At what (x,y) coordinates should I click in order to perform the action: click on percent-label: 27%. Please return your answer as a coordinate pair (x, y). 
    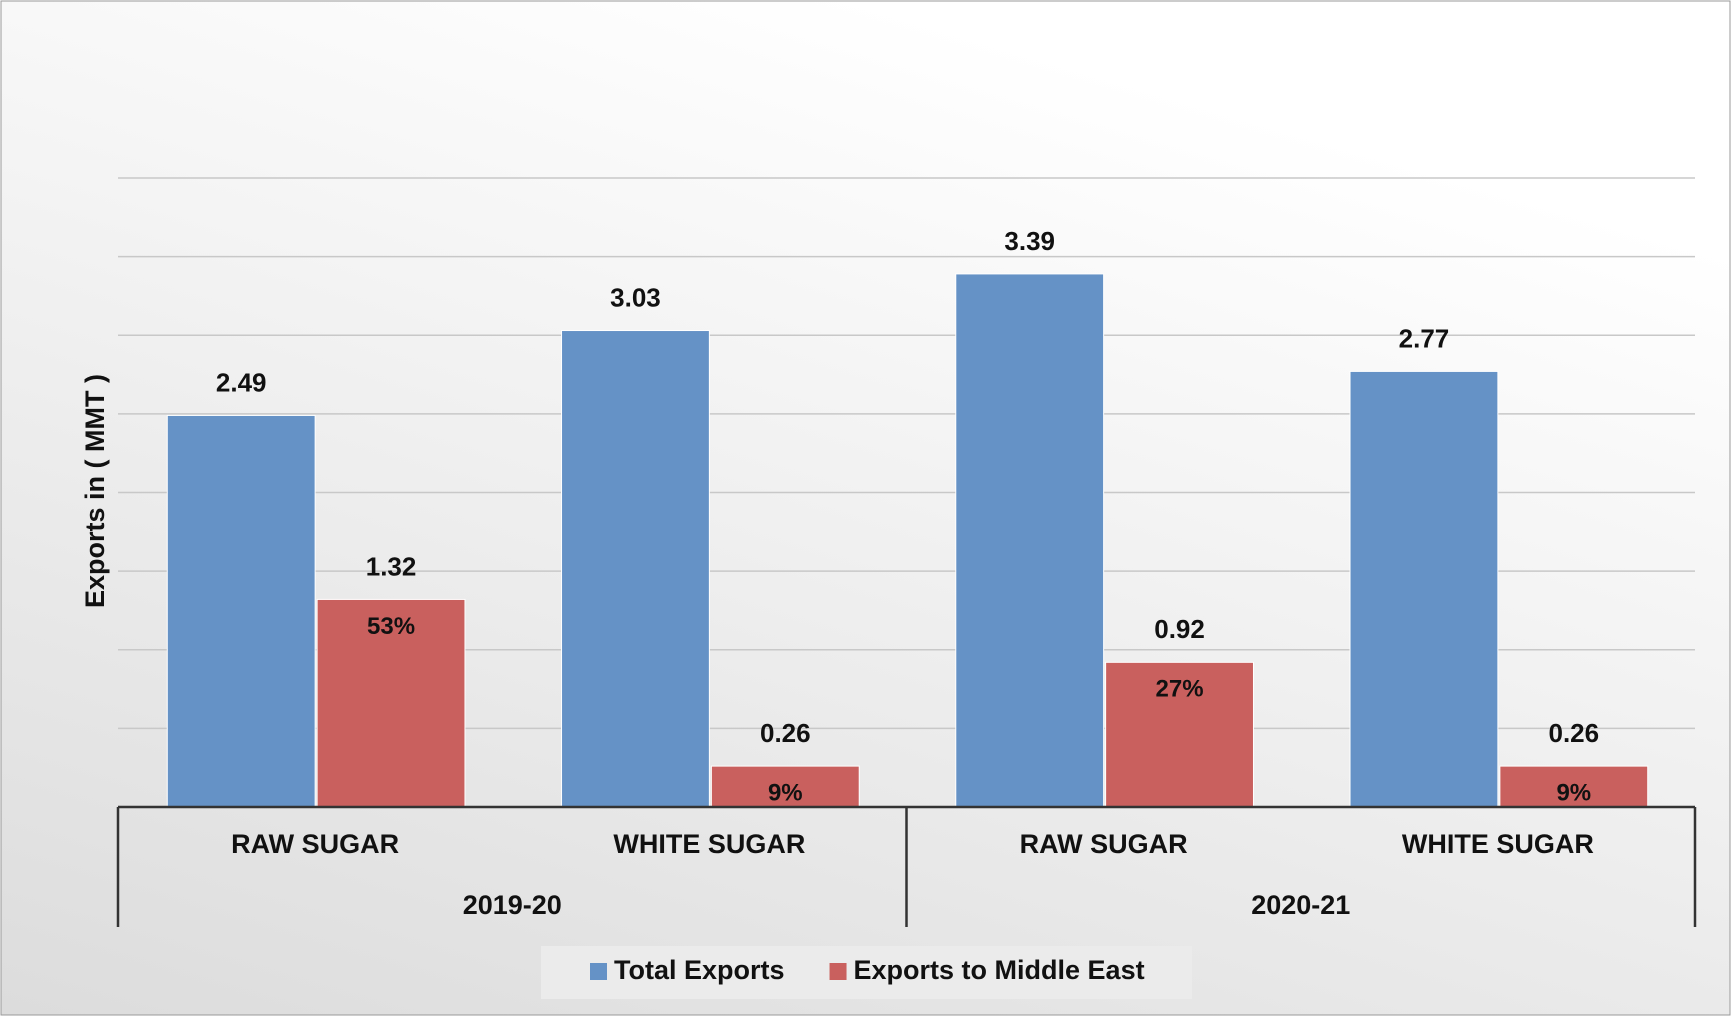
    Looking at the image, I should click on (1180, 689).